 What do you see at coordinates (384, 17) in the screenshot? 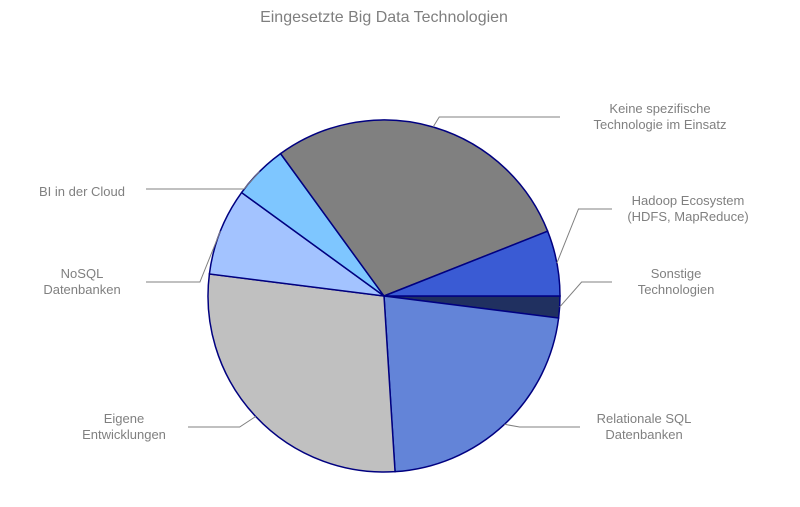
I see `chart-title: Eingesetzte Big Data Technologien` at bounding box center [384, 17].